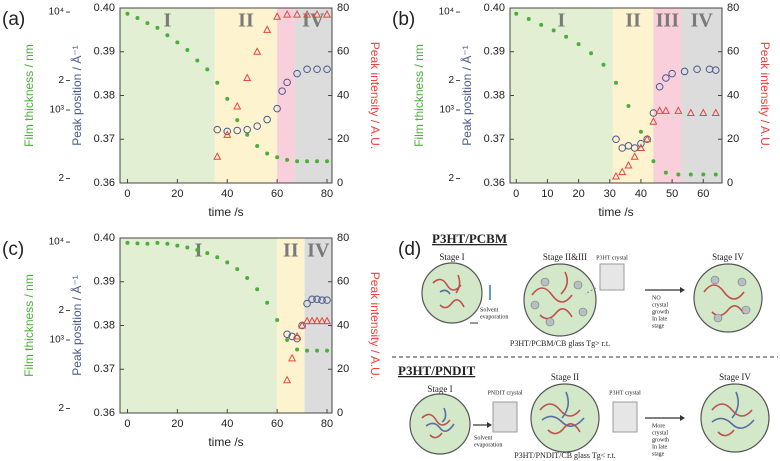 Image resolution: width=780 pixels, height=461 pixels. What do you see at coordinates (560, 343) in the screenshot?
I see `glass-note: P3HT/PCBM/CB glass Tg> r.t.` at bounding box center [560, 343].